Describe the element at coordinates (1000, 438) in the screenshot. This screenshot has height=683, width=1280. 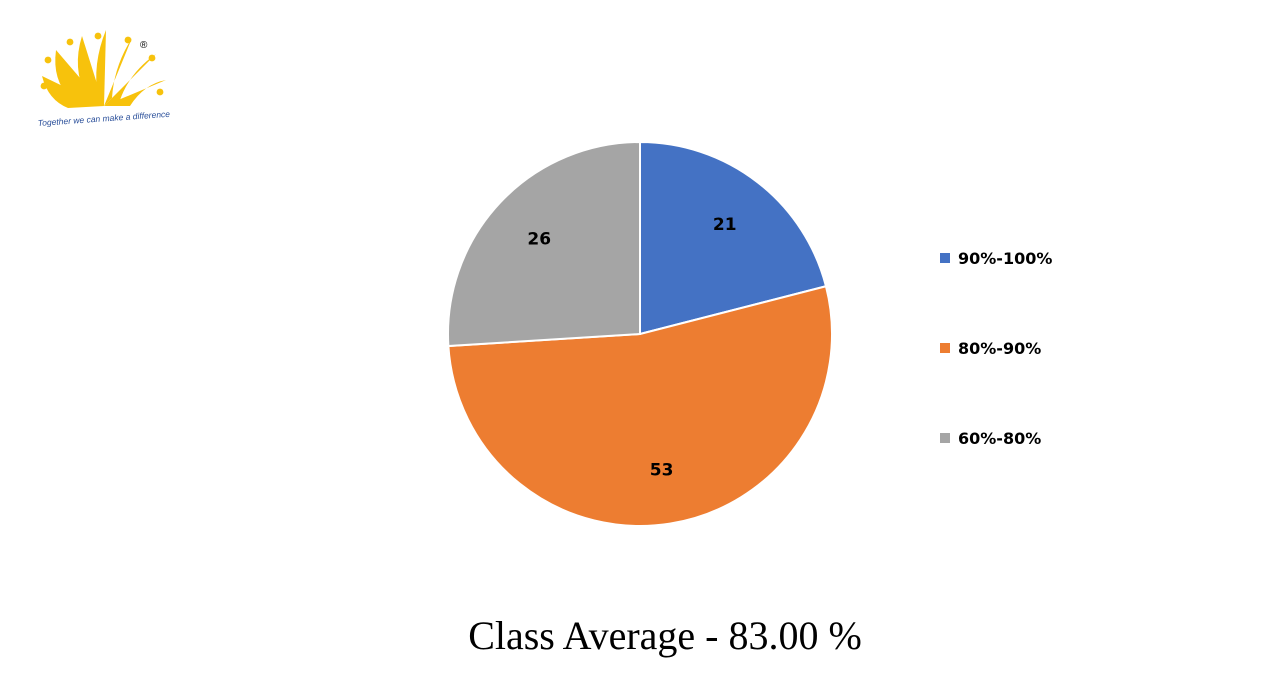
I see `legend-label: 60%-80%` at that location.